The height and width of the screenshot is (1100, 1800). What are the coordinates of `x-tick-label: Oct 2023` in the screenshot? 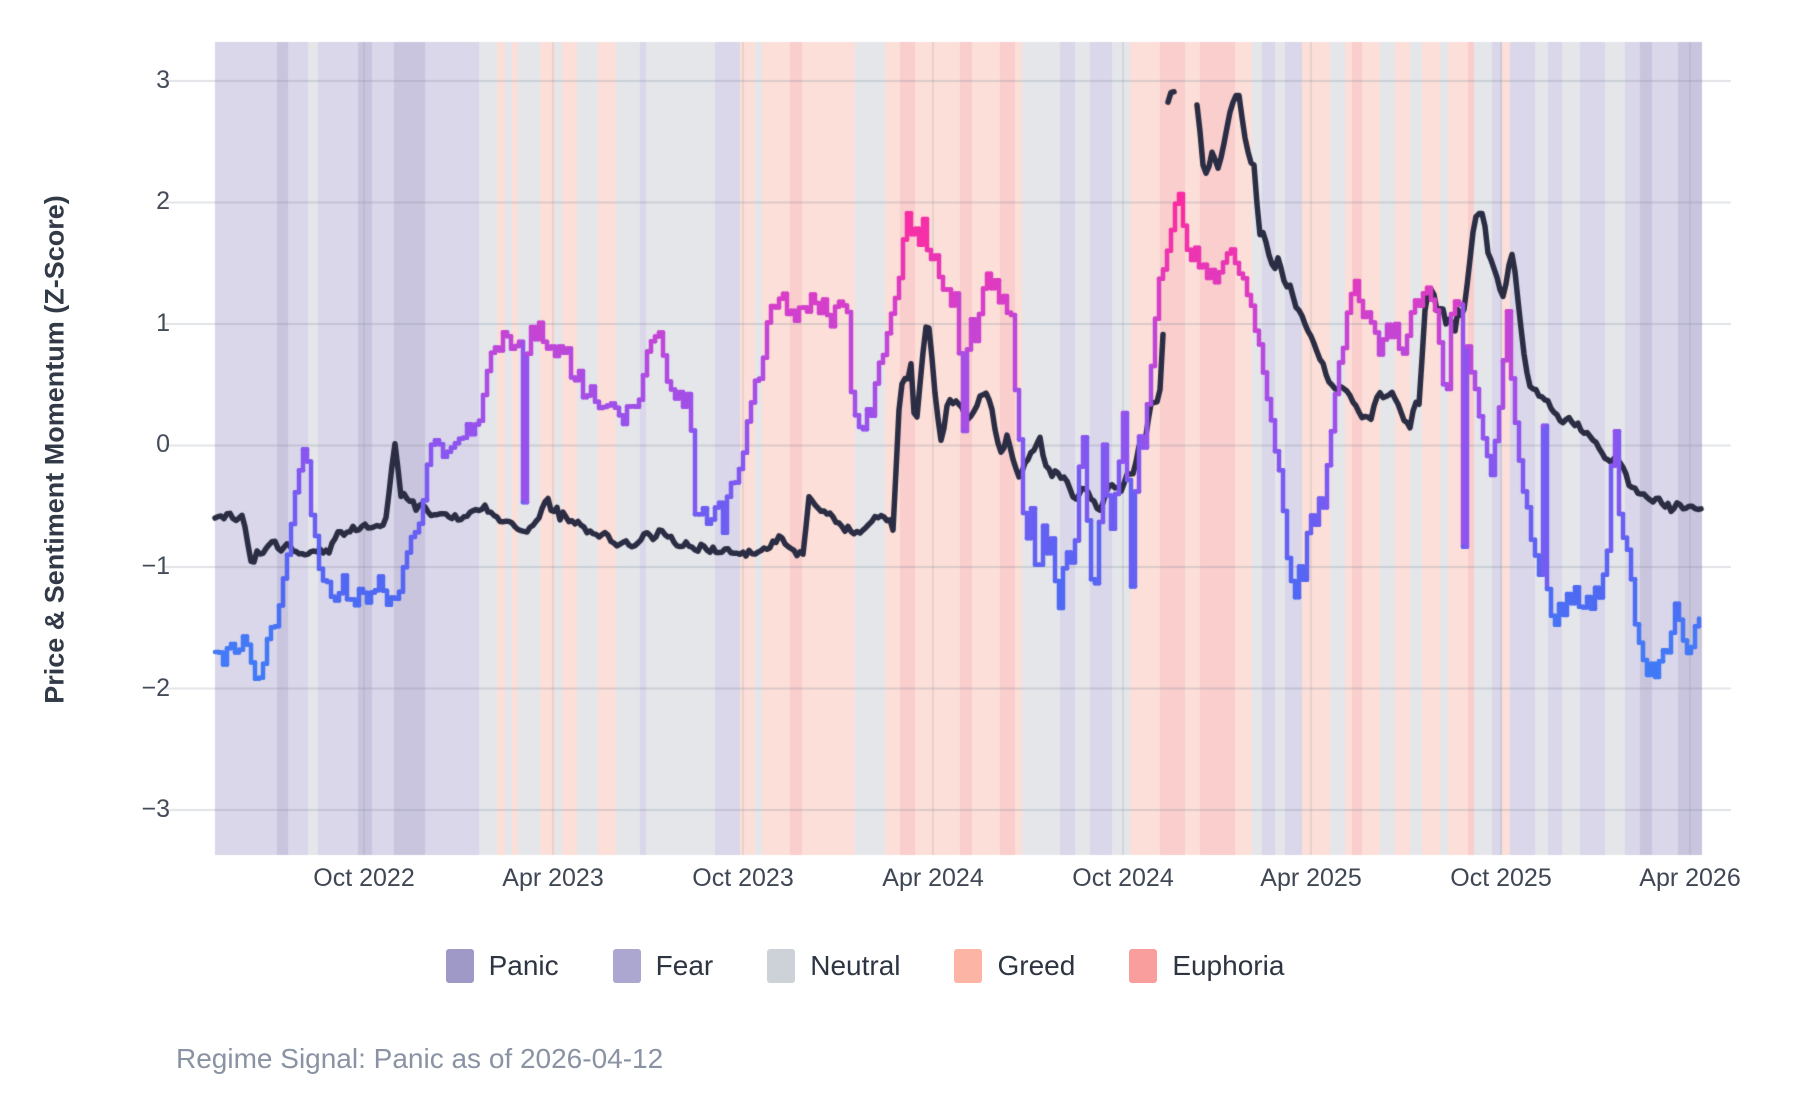 It's located at (743, 878).